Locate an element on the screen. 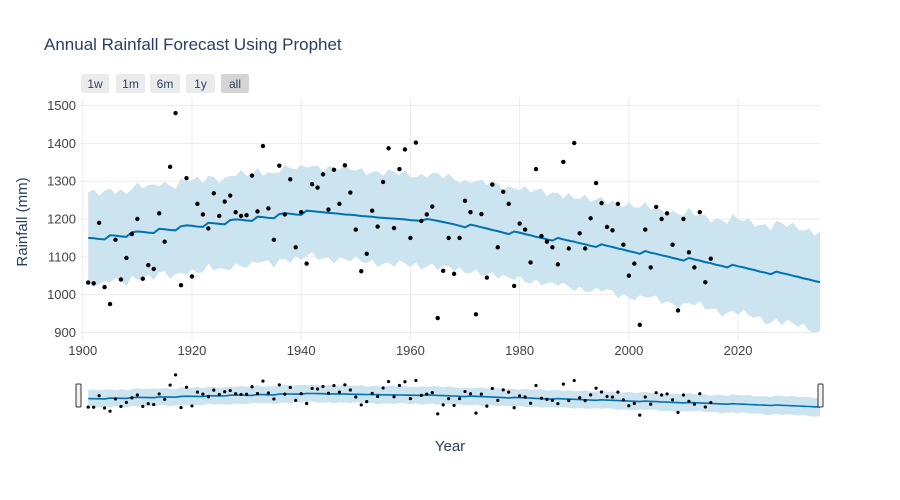  range-button-bg is located at coordinates (95, 83).